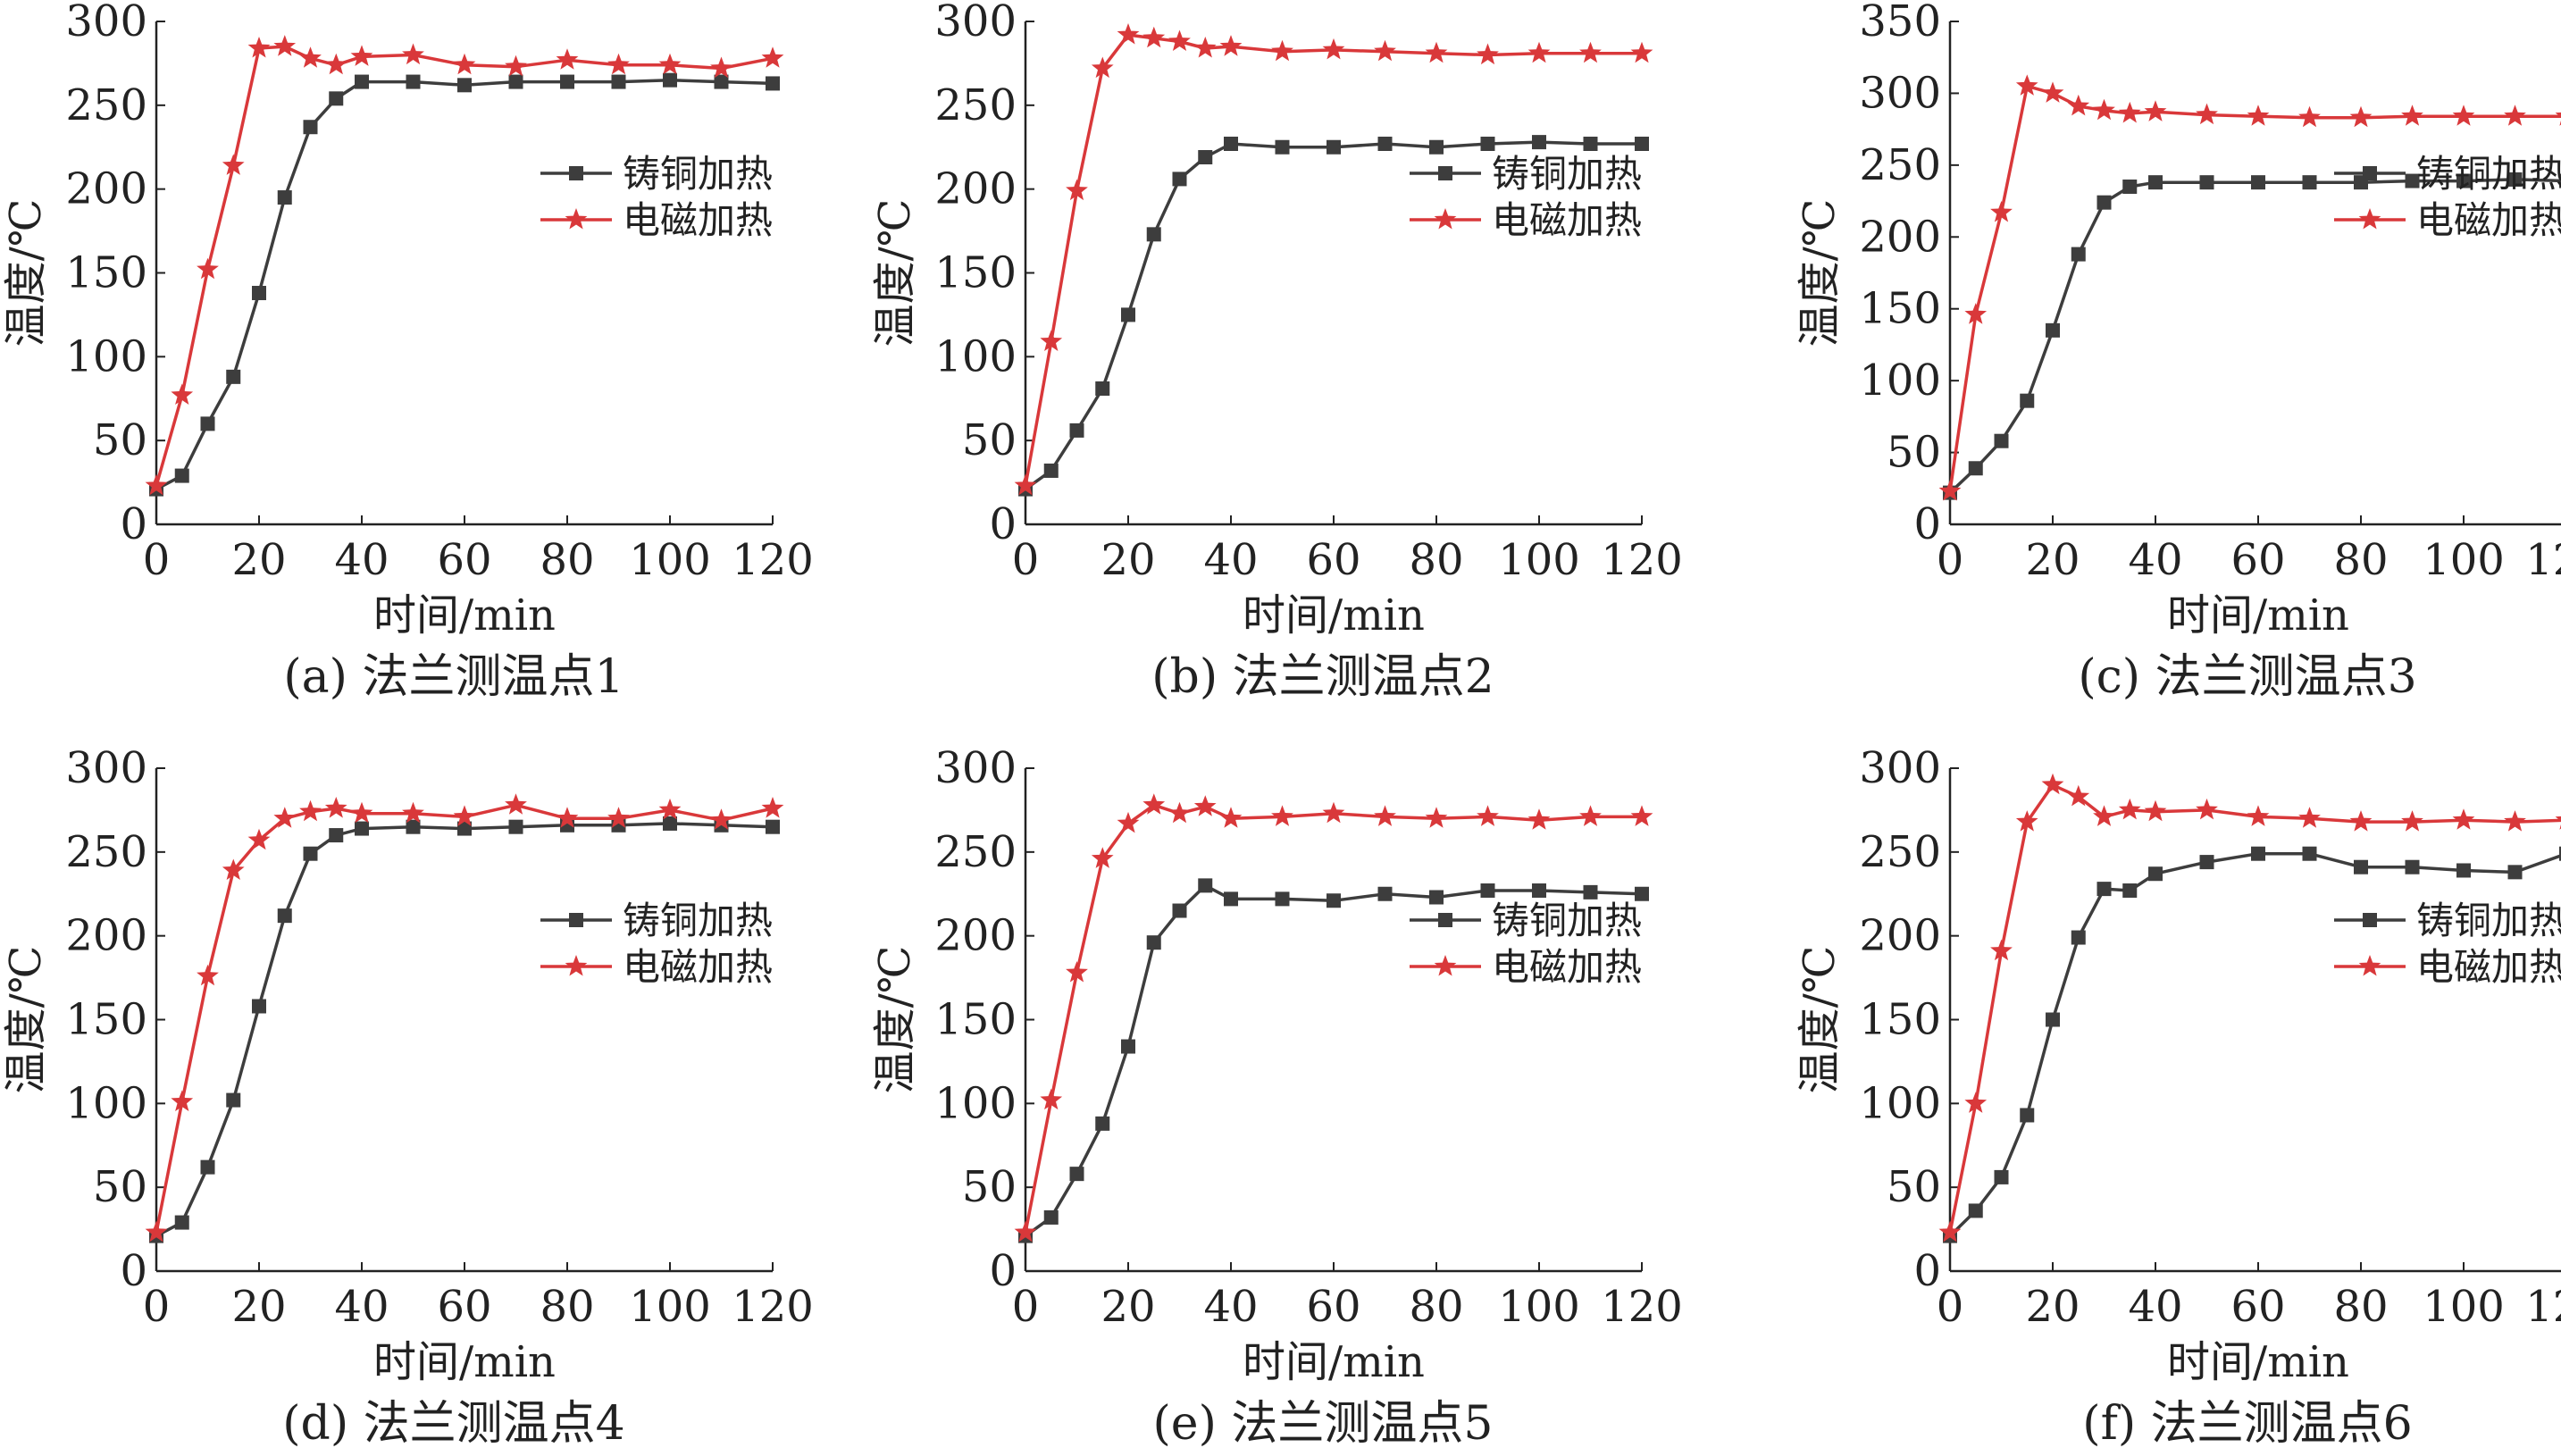  I want to click on x-tick-label: 60, so click(464, 560).